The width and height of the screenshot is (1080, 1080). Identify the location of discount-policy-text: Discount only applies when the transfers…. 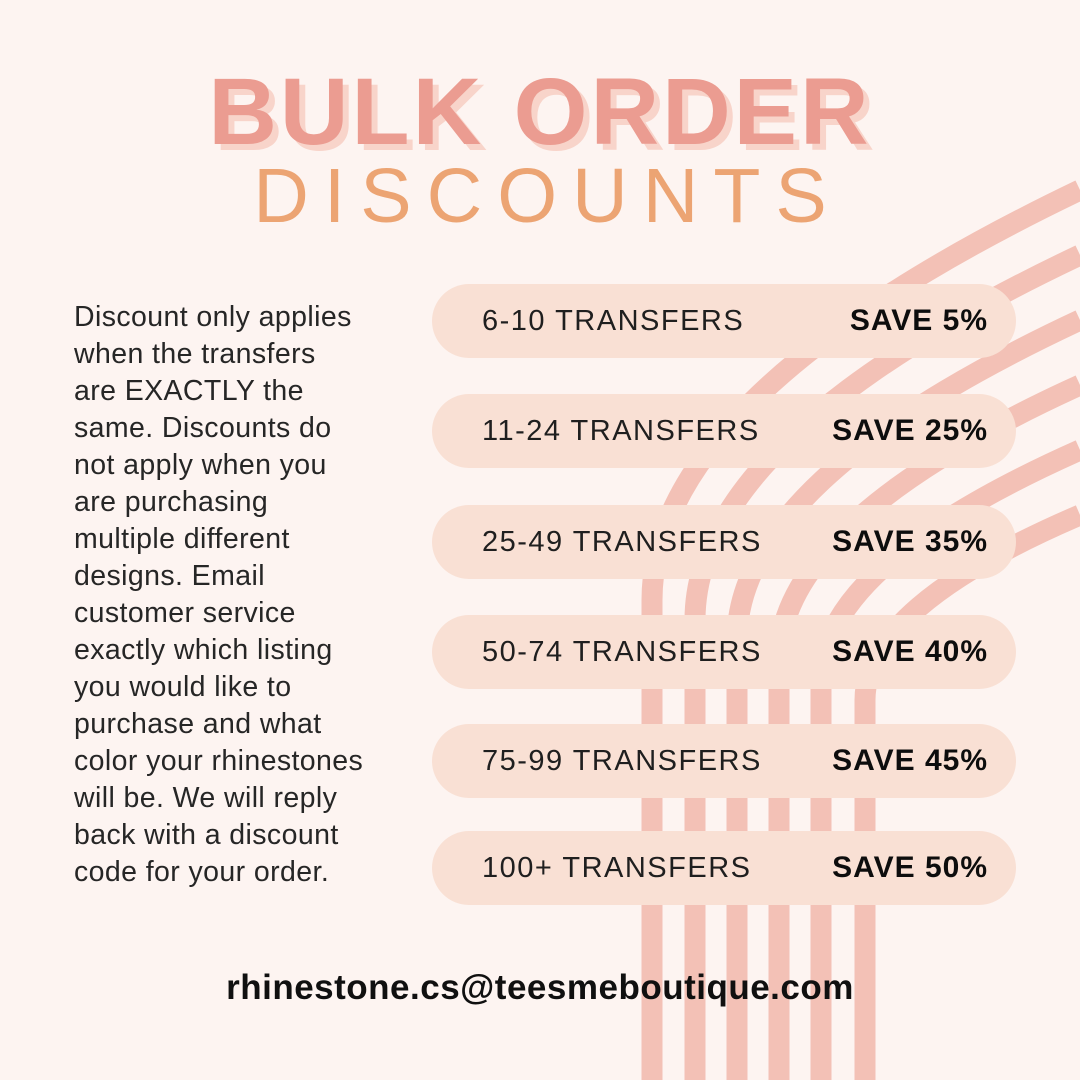
(219, 594).